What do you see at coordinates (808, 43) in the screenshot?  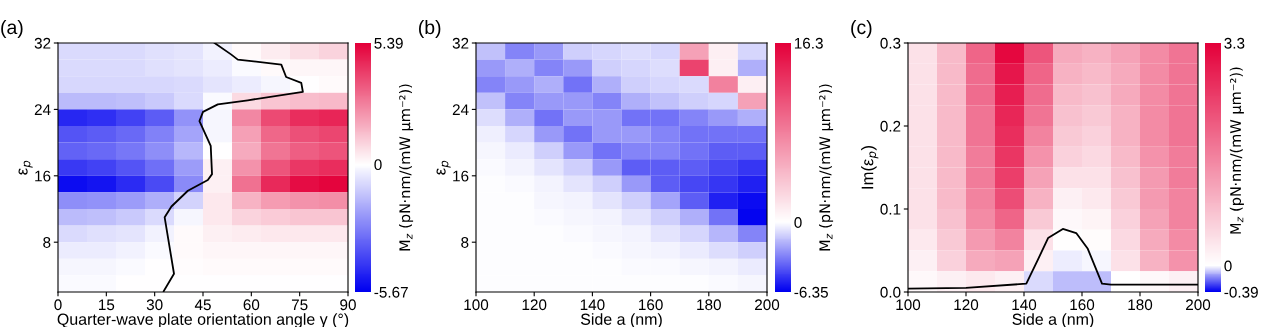 I see `color-bar-label: 16.3` at bounding box center [808, 43].